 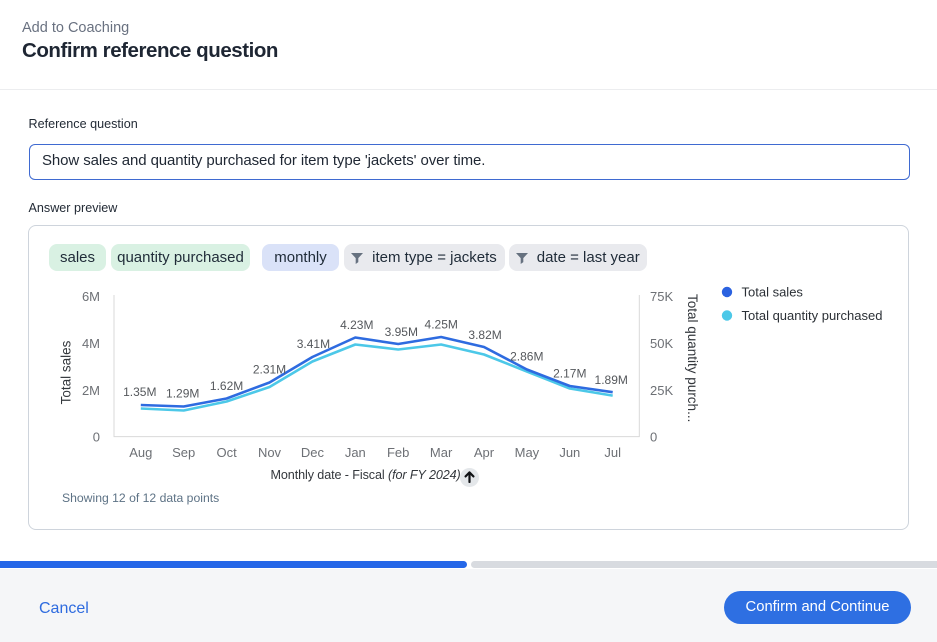 I want to click on svg-text: 75K, so click(x=661, y=296).